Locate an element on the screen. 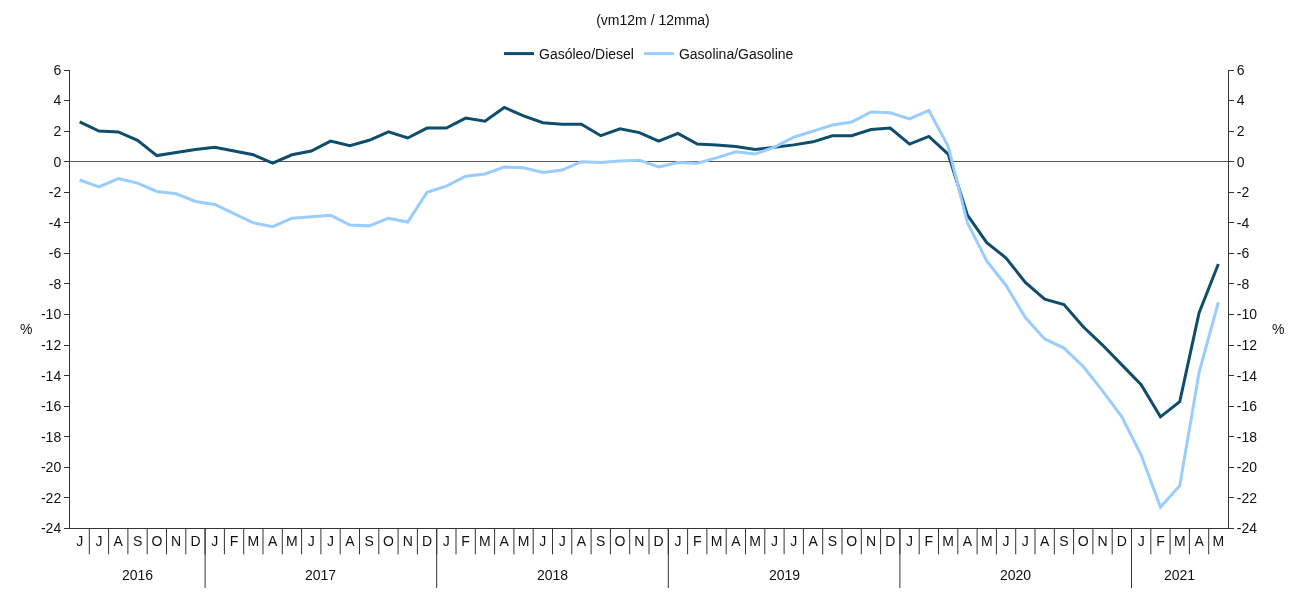  y2-tick-label: -24 is located at coordinates (1247, 528).